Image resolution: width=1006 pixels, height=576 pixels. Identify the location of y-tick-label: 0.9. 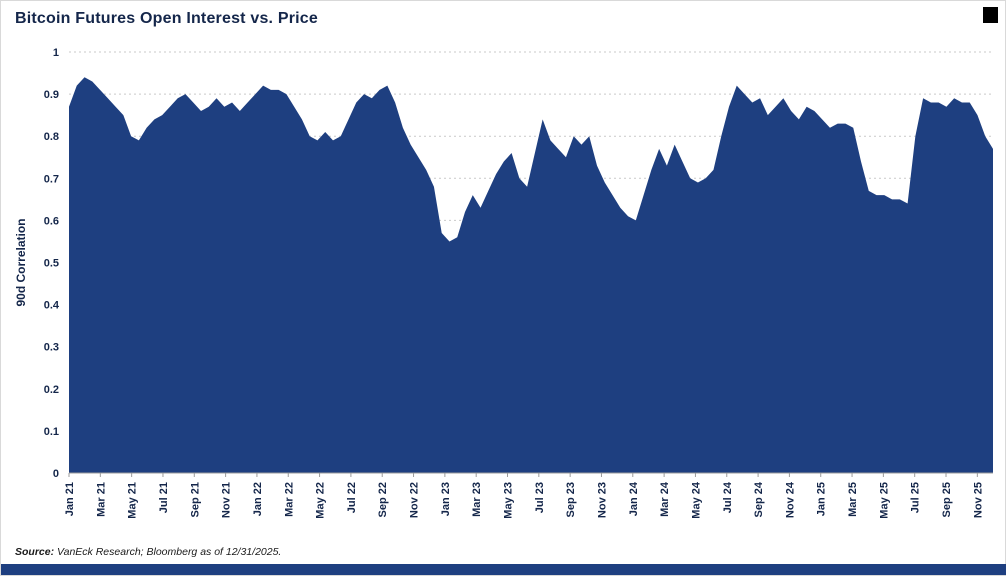
(51, 95).